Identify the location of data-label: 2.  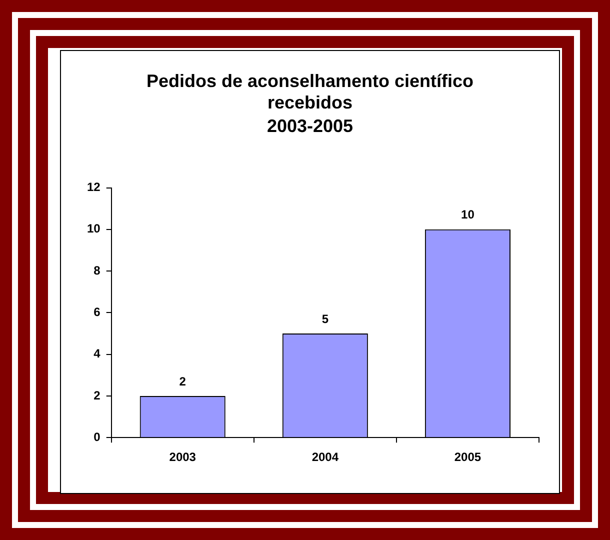
(182, 381).